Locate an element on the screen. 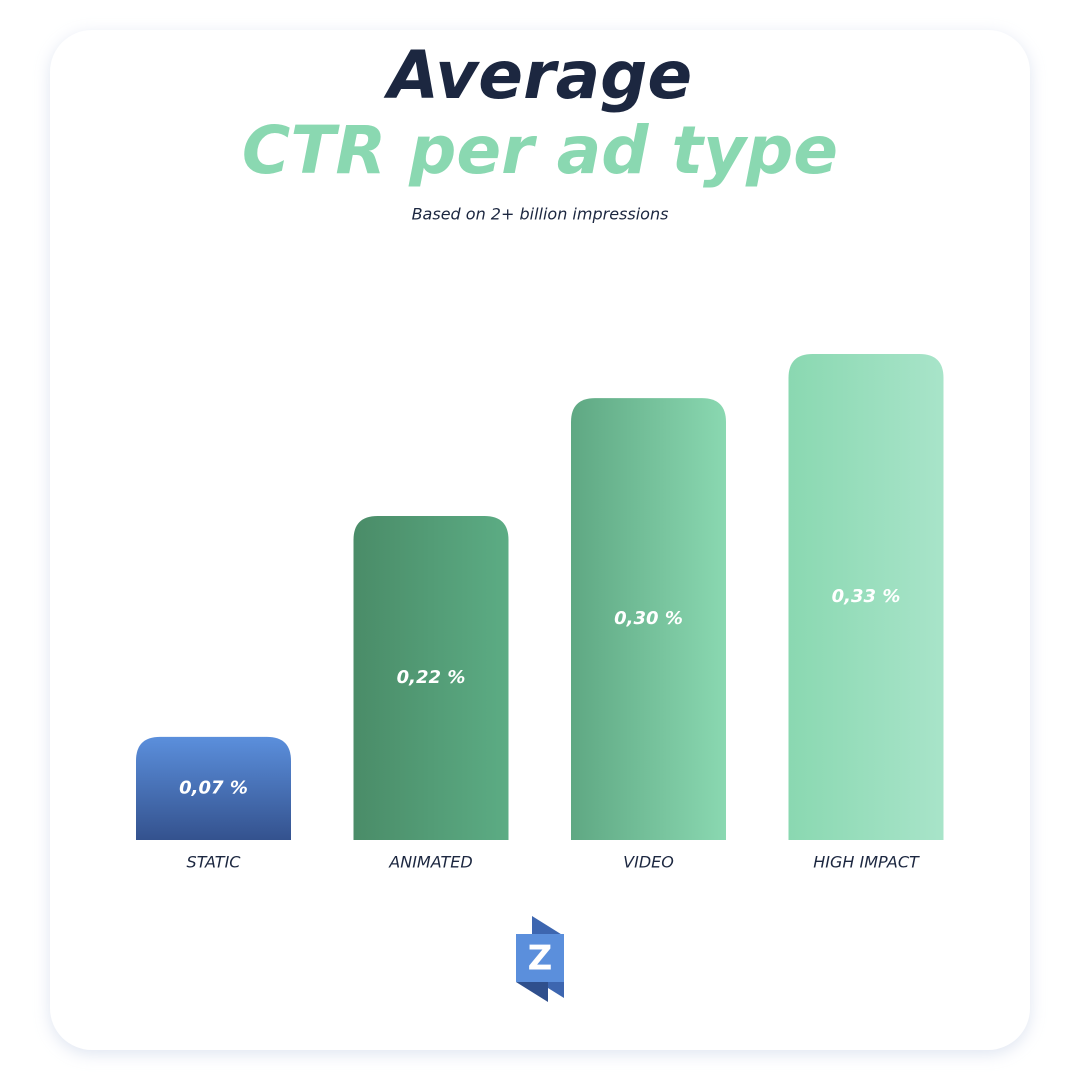  x-tick-label: VIDEO is located at coordinates (648, 862).